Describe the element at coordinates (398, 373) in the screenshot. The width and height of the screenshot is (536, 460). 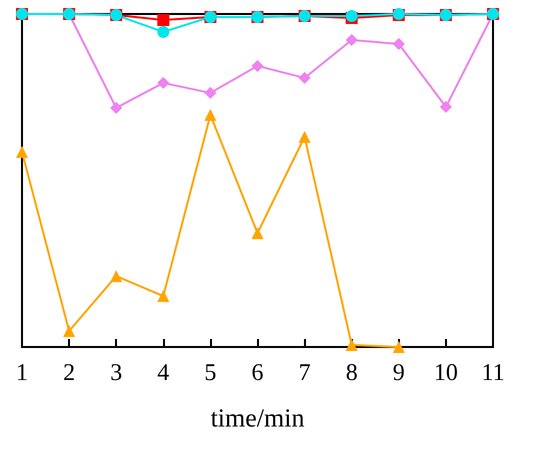
I see `x-tick-label: 9` at that location.